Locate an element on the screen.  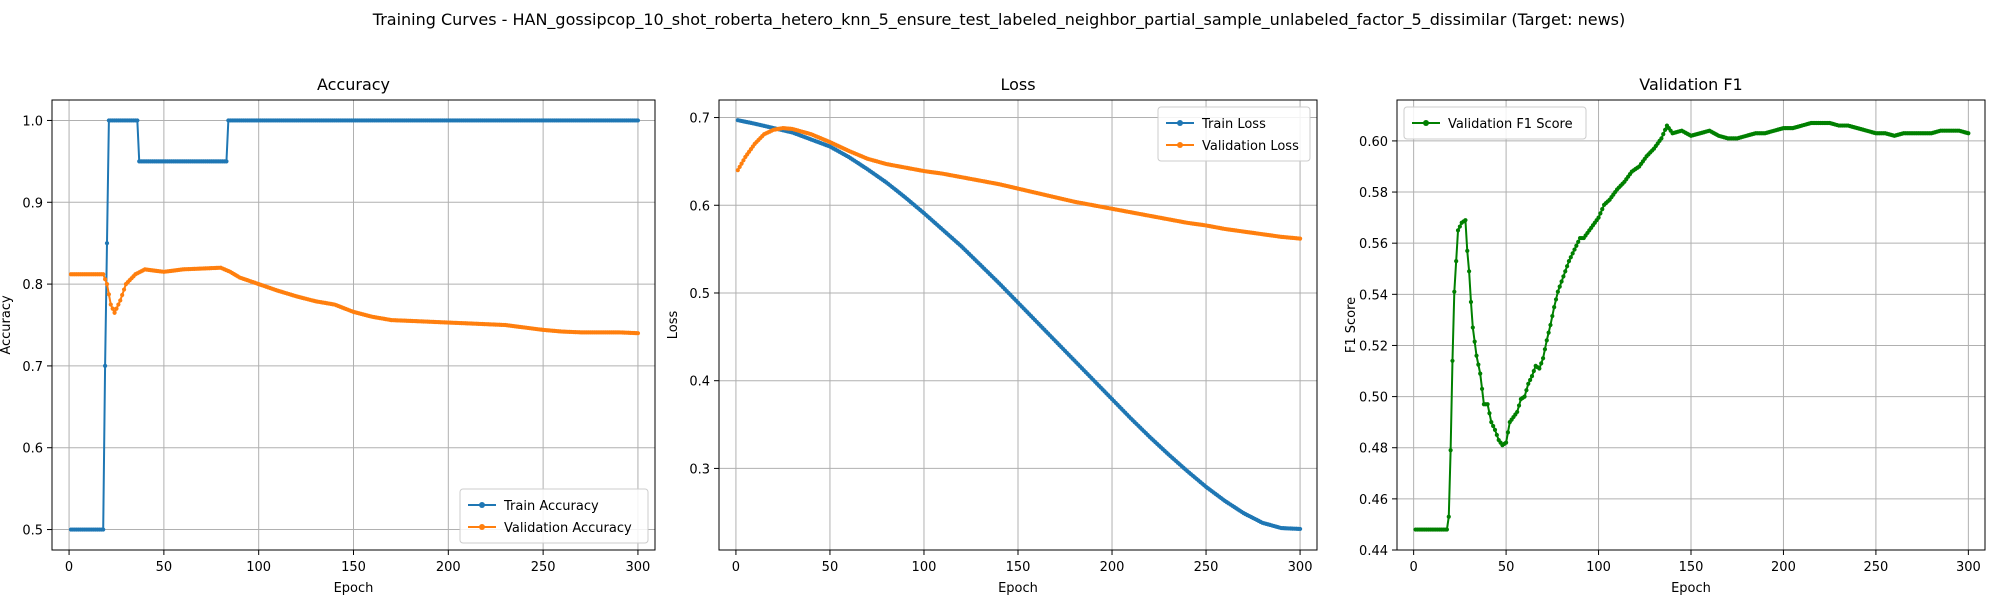
legend-item: Train Accuracy is located at coordinates (533, 506).